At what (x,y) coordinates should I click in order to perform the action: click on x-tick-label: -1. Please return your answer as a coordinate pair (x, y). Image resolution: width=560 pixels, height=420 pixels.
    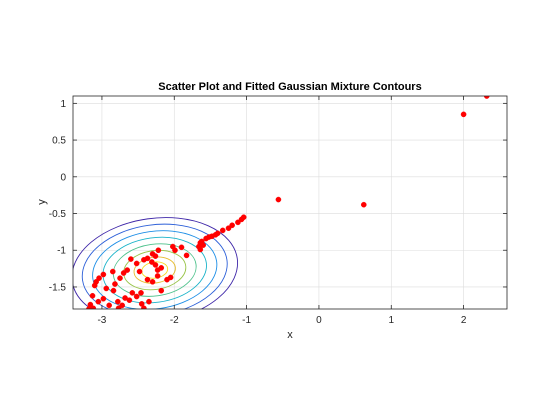
    Looking at the image, I should click on (246, 320).